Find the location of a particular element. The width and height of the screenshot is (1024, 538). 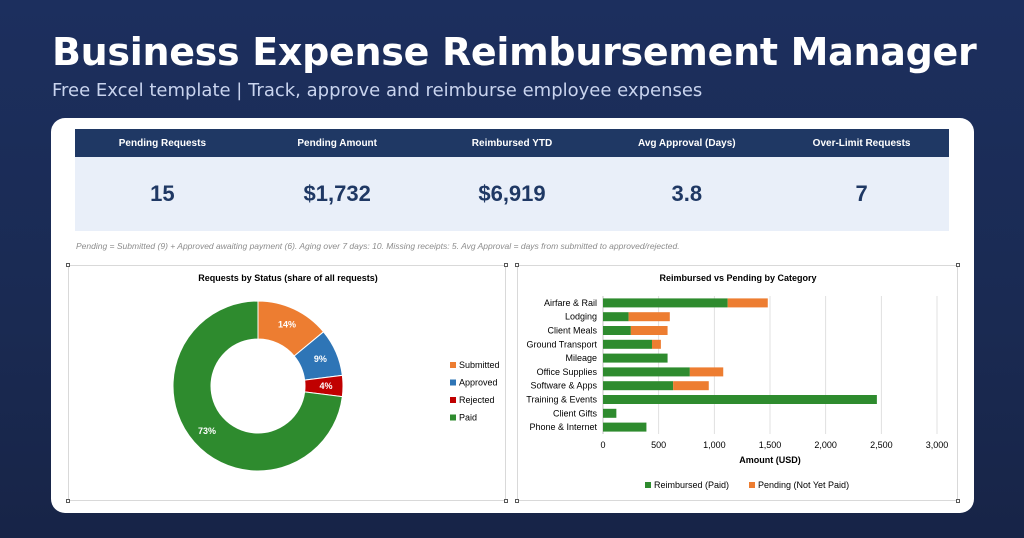

x-tick-label: 1,500 is located at coordinates (770, 445).